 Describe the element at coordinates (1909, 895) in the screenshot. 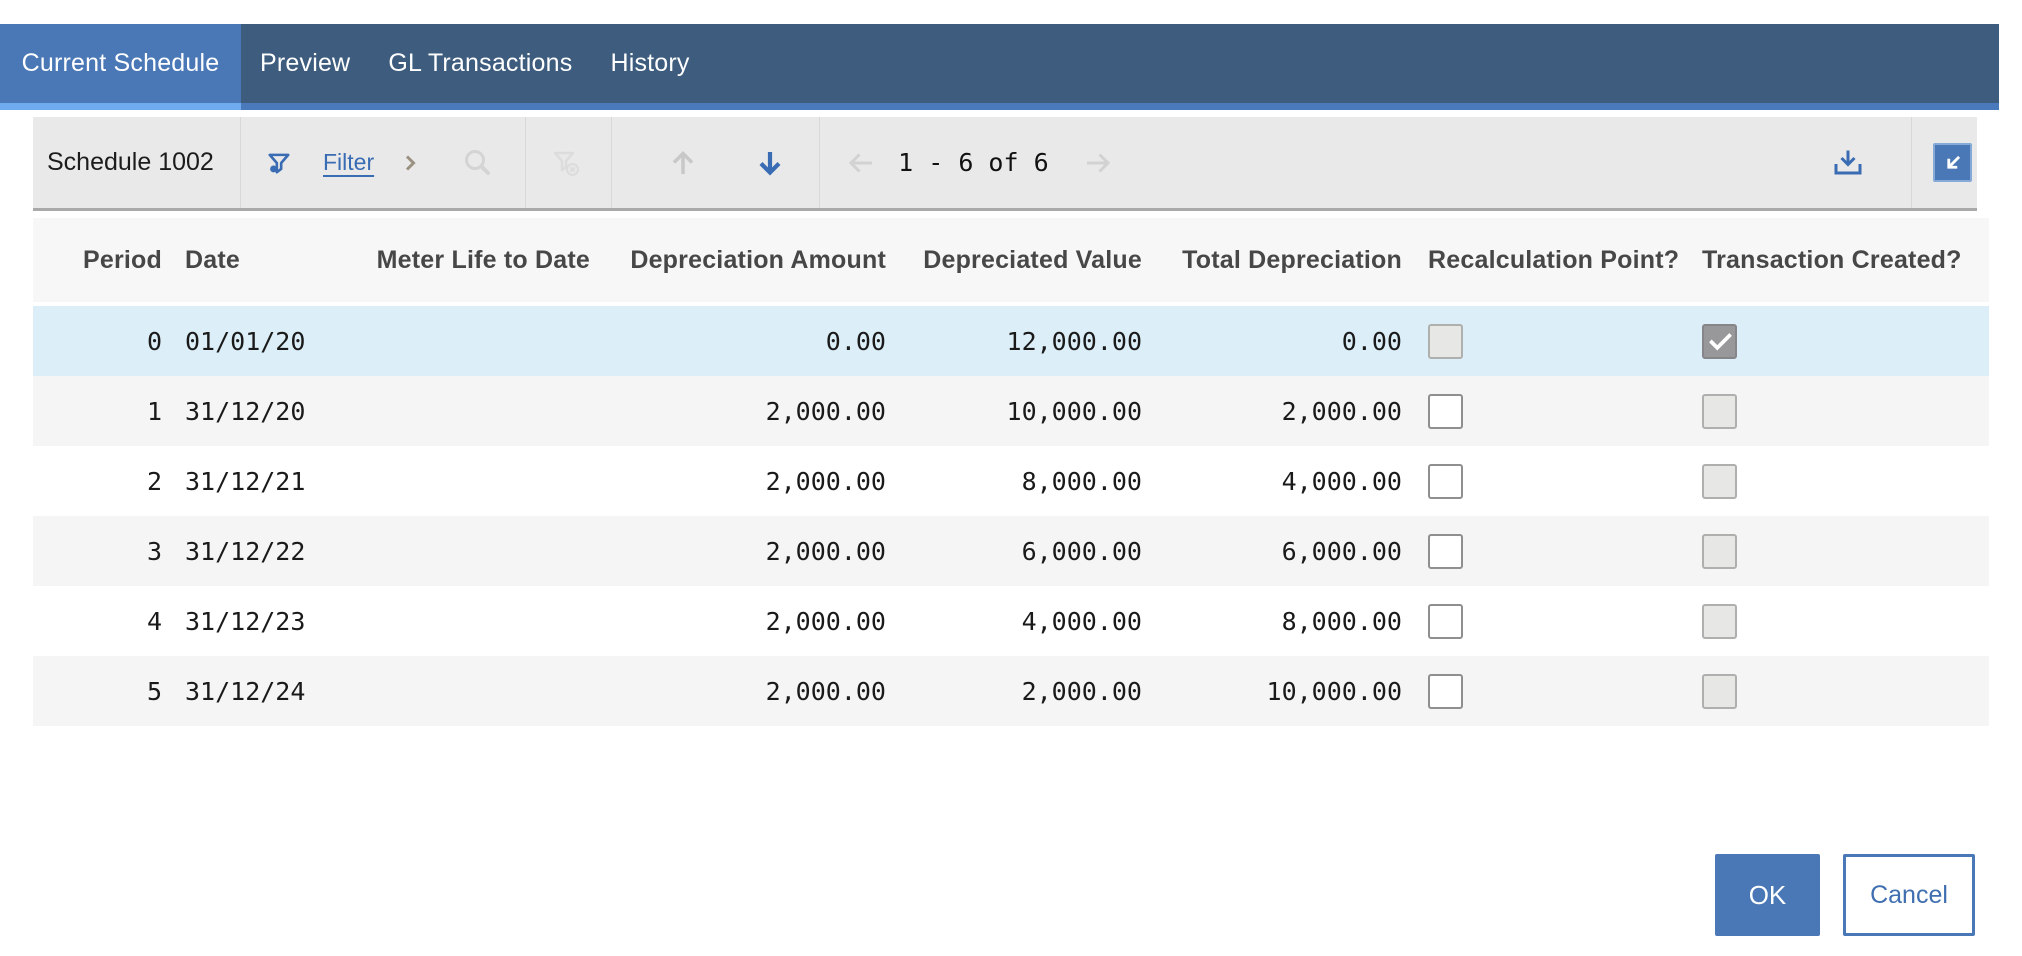

I see `cancel-button: Cancel` at that location.